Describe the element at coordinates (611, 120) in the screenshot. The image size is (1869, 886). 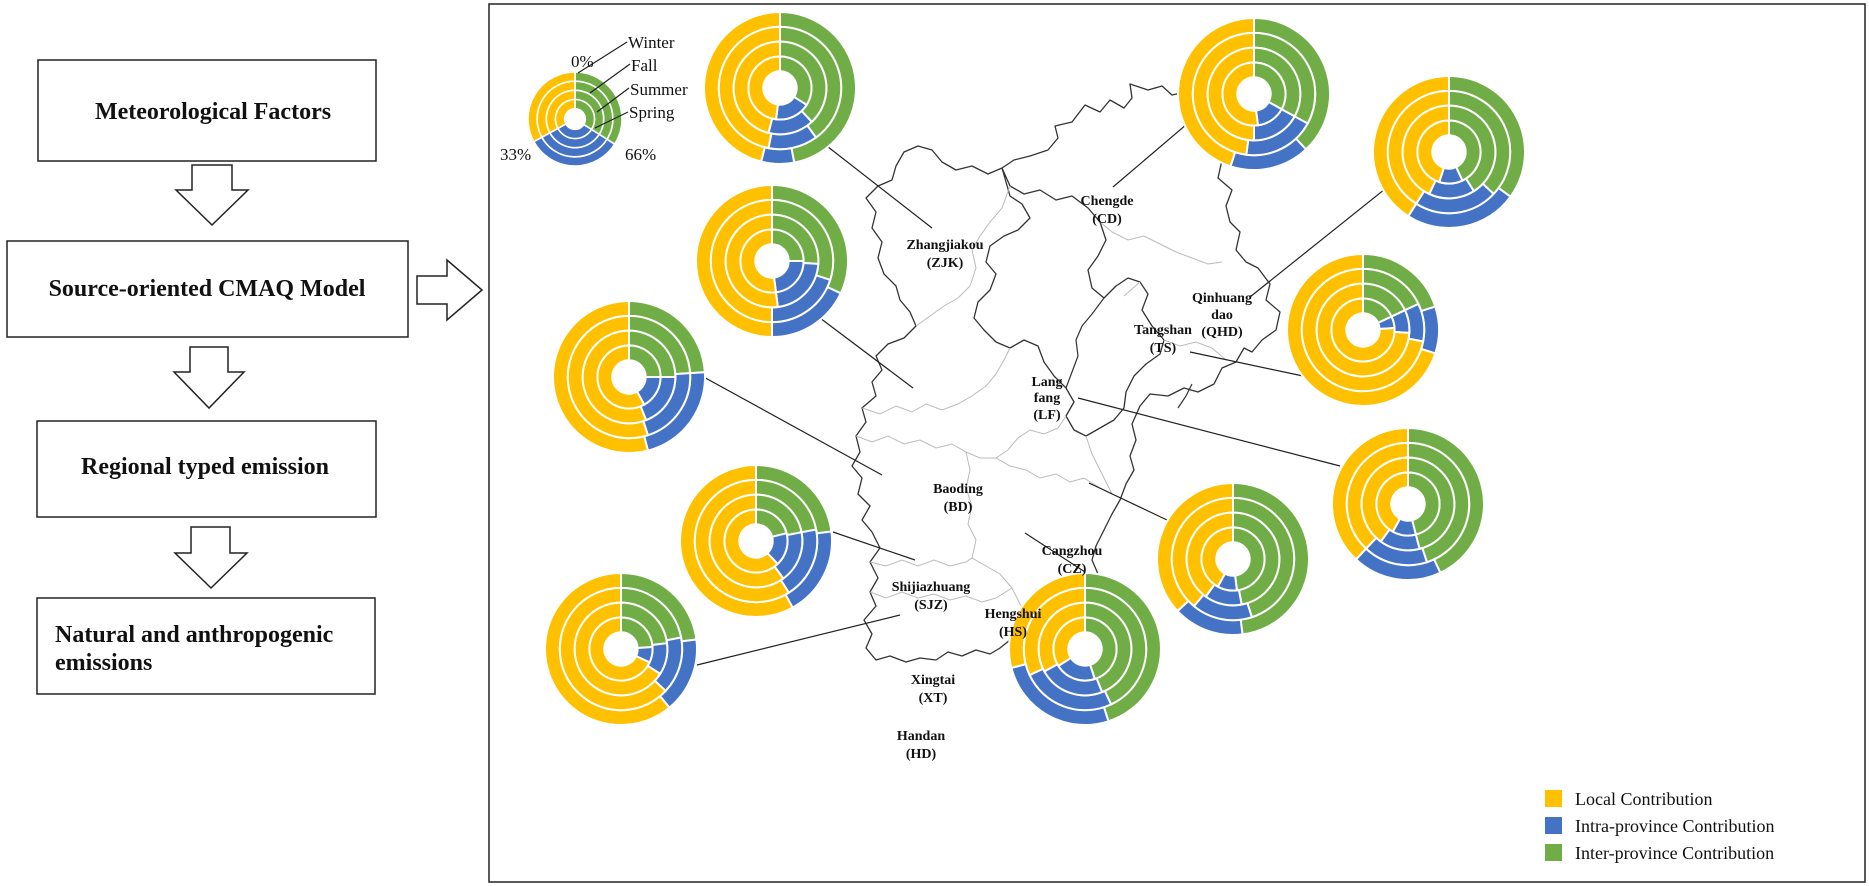
I see `key-leader-spring` at that location.